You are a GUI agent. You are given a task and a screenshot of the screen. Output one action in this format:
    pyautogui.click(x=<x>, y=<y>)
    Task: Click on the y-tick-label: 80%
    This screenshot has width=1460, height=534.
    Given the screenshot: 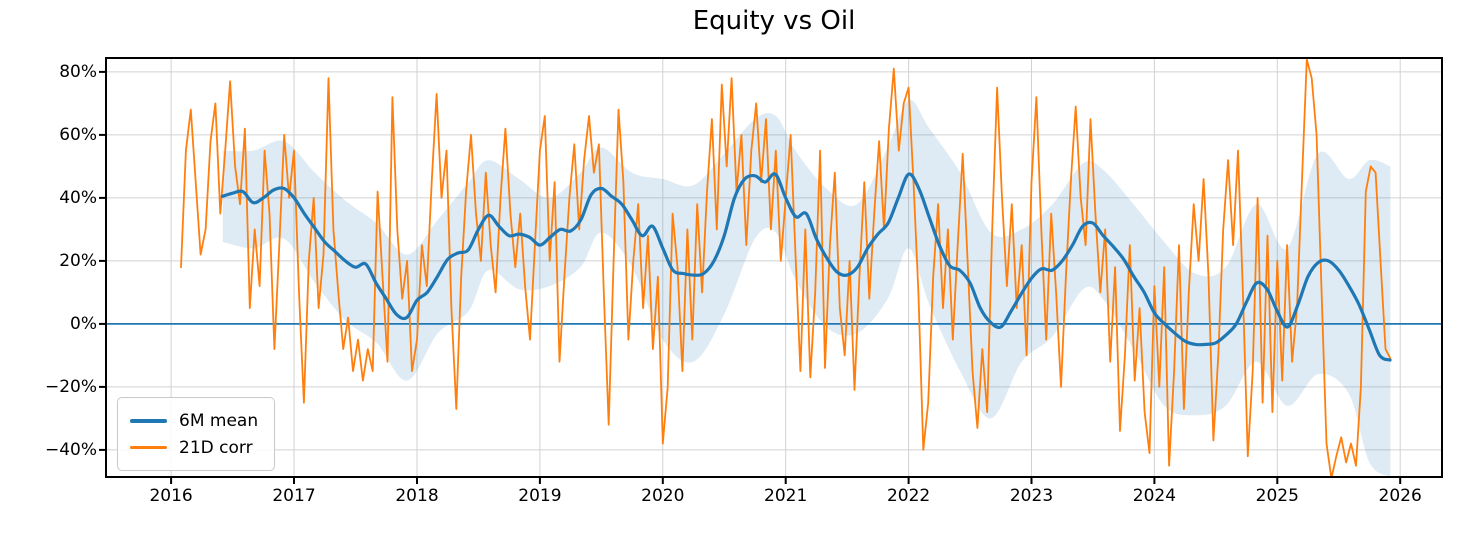 What is the action you would take?
    pyautogui.click(x=78, y=71)
    